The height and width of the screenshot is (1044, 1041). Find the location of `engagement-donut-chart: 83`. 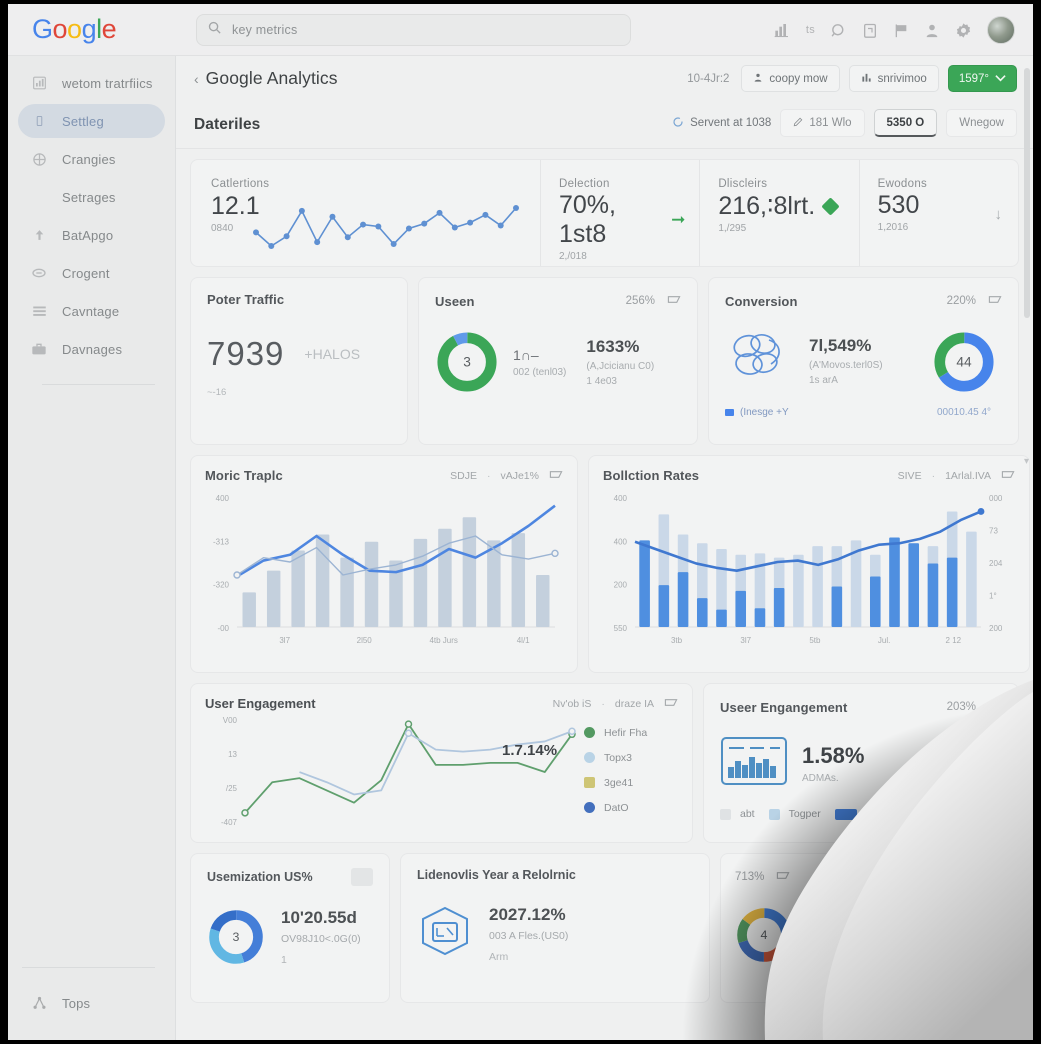

engagement-donut-chart: 83 is located at coordinates (973, 763).